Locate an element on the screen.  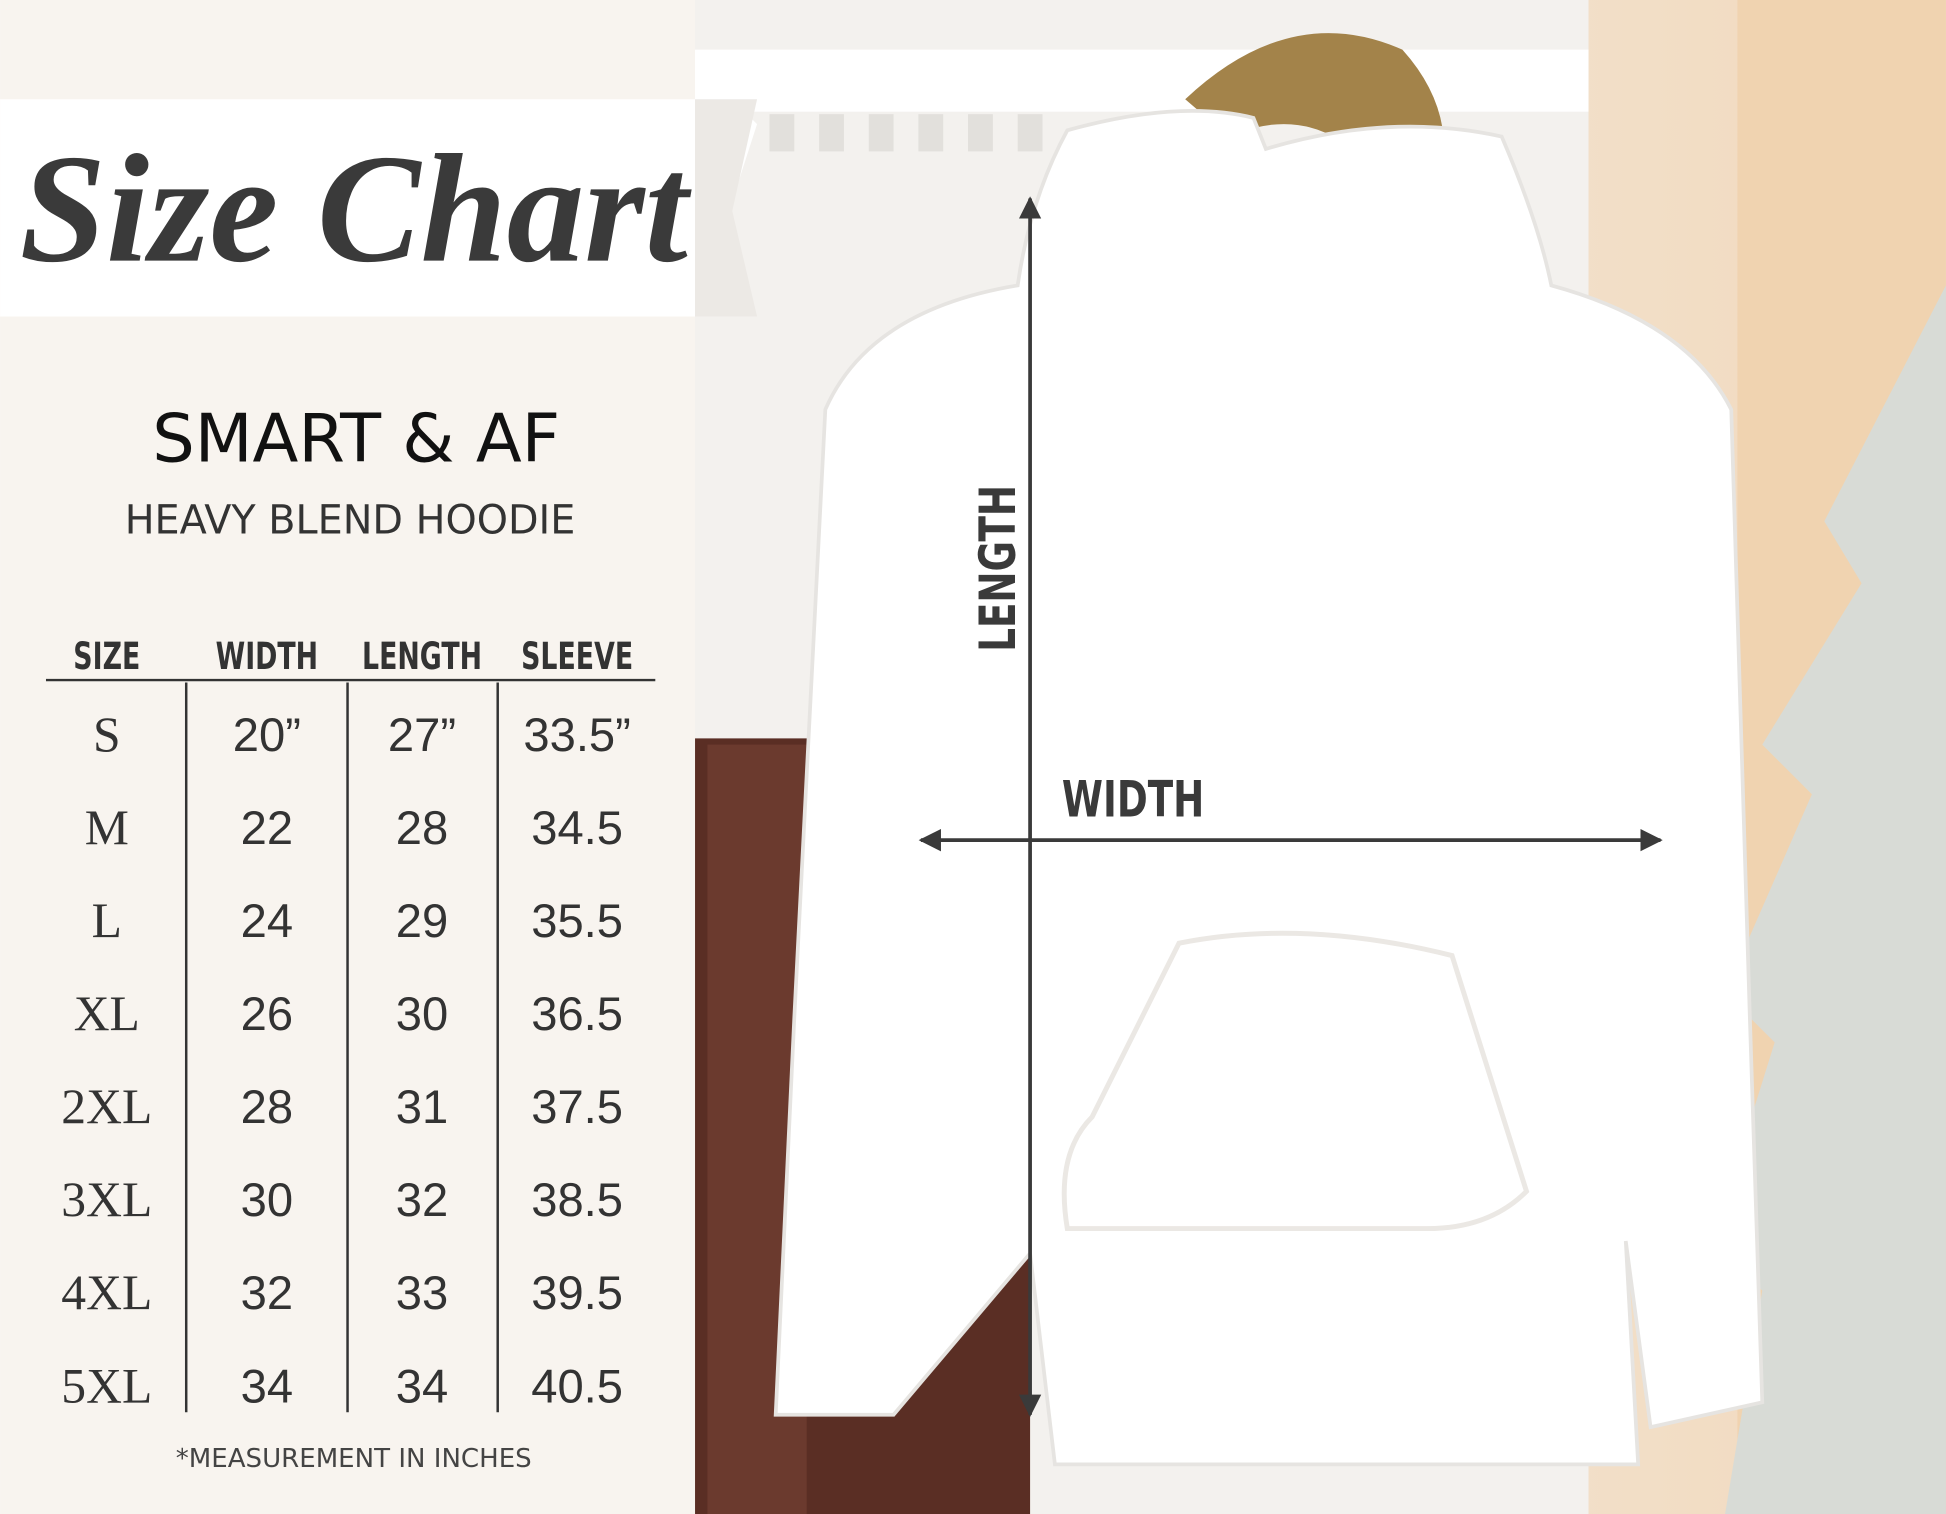
pocket is located at coordinates (1295, 1081).